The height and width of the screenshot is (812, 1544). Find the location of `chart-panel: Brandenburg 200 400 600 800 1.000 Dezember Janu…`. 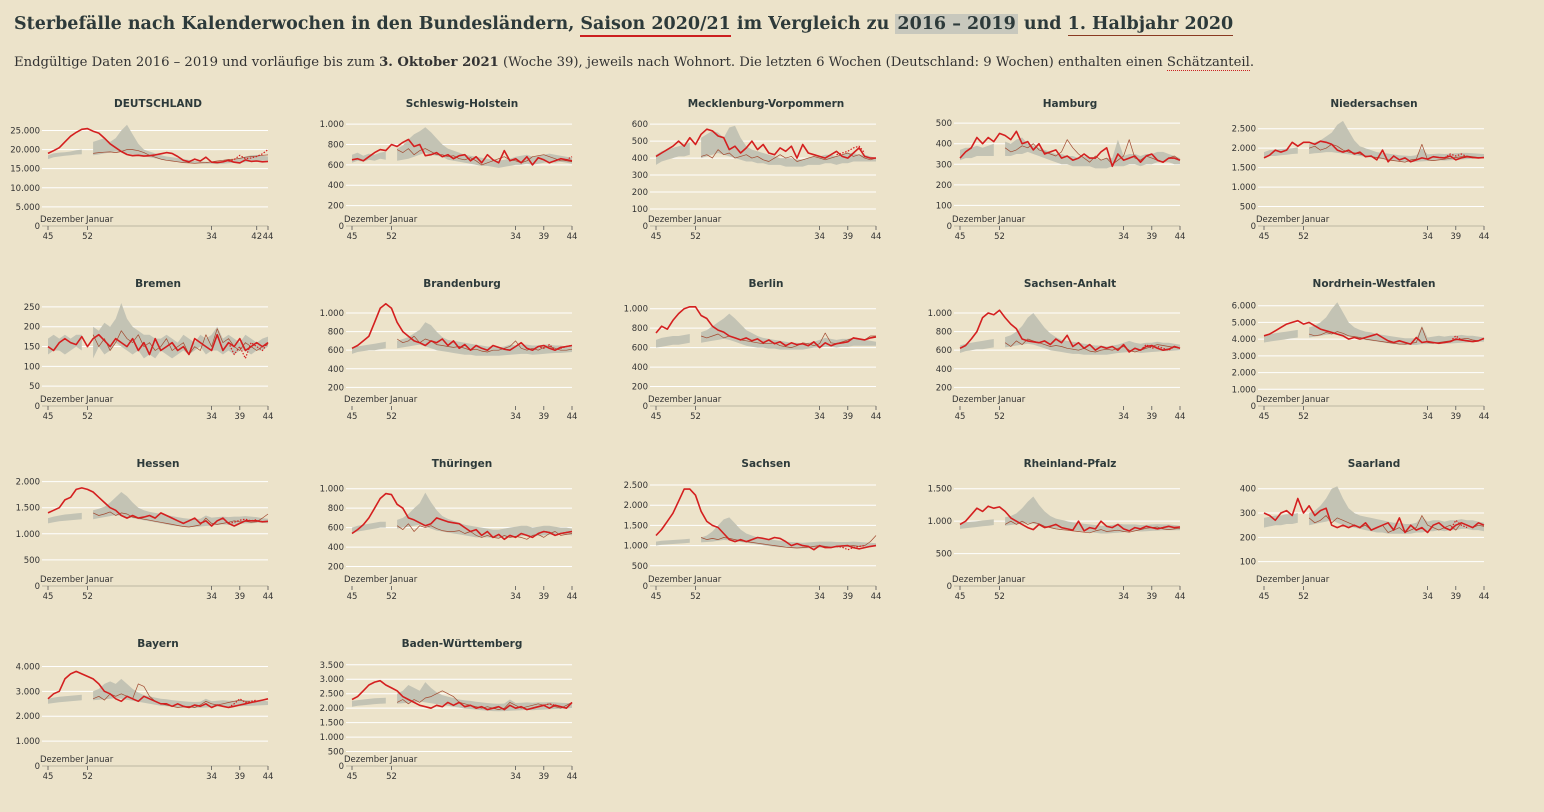

chart-panel: Brandenburg 200 400 600 800 1.000 Dezember Janu… is located at coordinates (454, 362).